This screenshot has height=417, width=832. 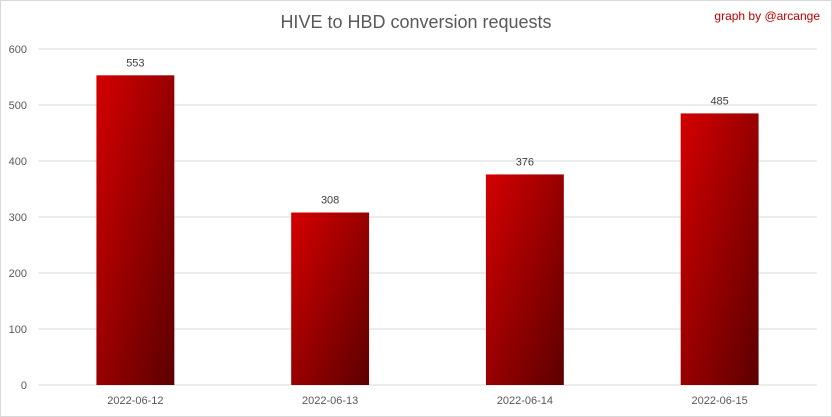 What do you see at coordinates (18, 50) in the screenshot?
I see `y-tick-label: 600` at bounding box center [18, 50].